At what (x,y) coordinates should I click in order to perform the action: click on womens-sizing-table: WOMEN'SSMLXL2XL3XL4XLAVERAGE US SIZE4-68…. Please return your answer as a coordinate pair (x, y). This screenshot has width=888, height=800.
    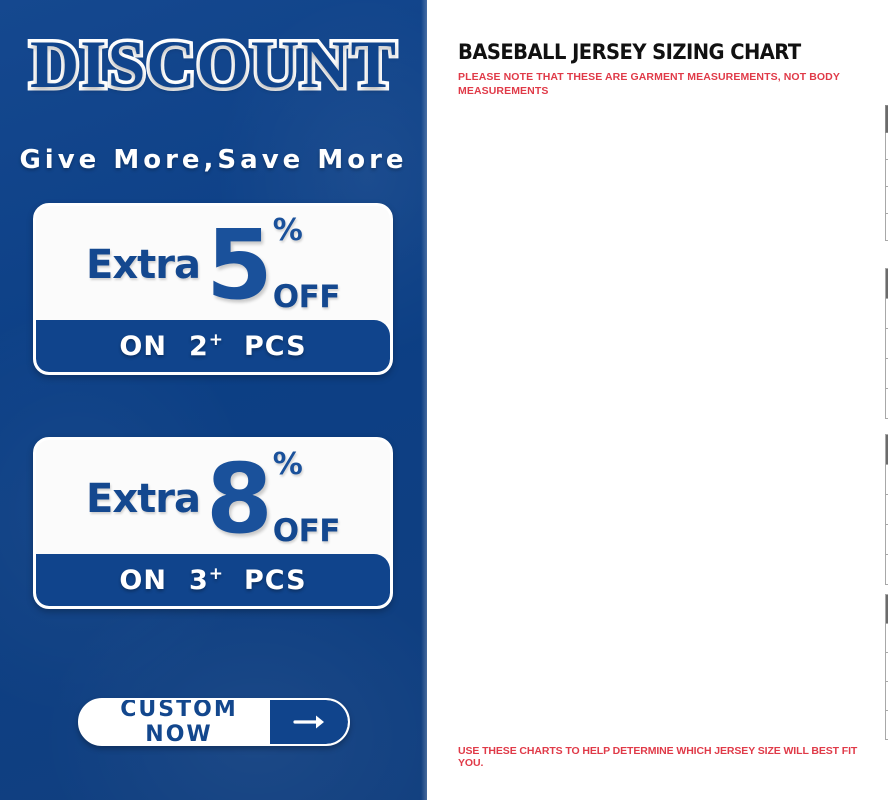
    Looking at the image, I should click on (886, 343).